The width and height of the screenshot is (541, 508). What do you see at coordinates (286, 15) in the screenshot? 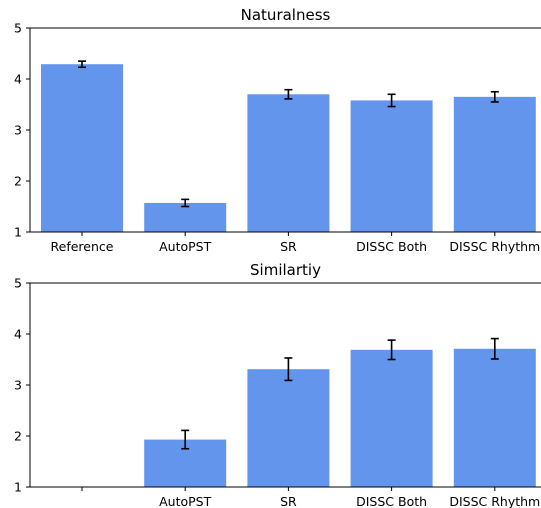
I see `chart-title: Naturalness` at bounding box center [286, 15].